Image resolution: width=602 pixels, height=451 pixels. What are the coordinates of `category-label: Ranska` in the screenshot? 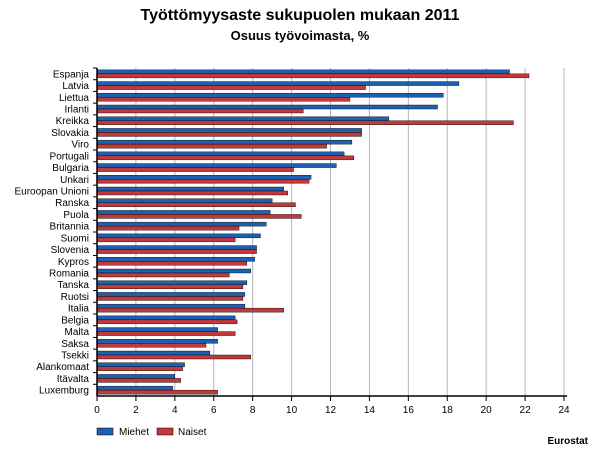 It's located at (72, 203).